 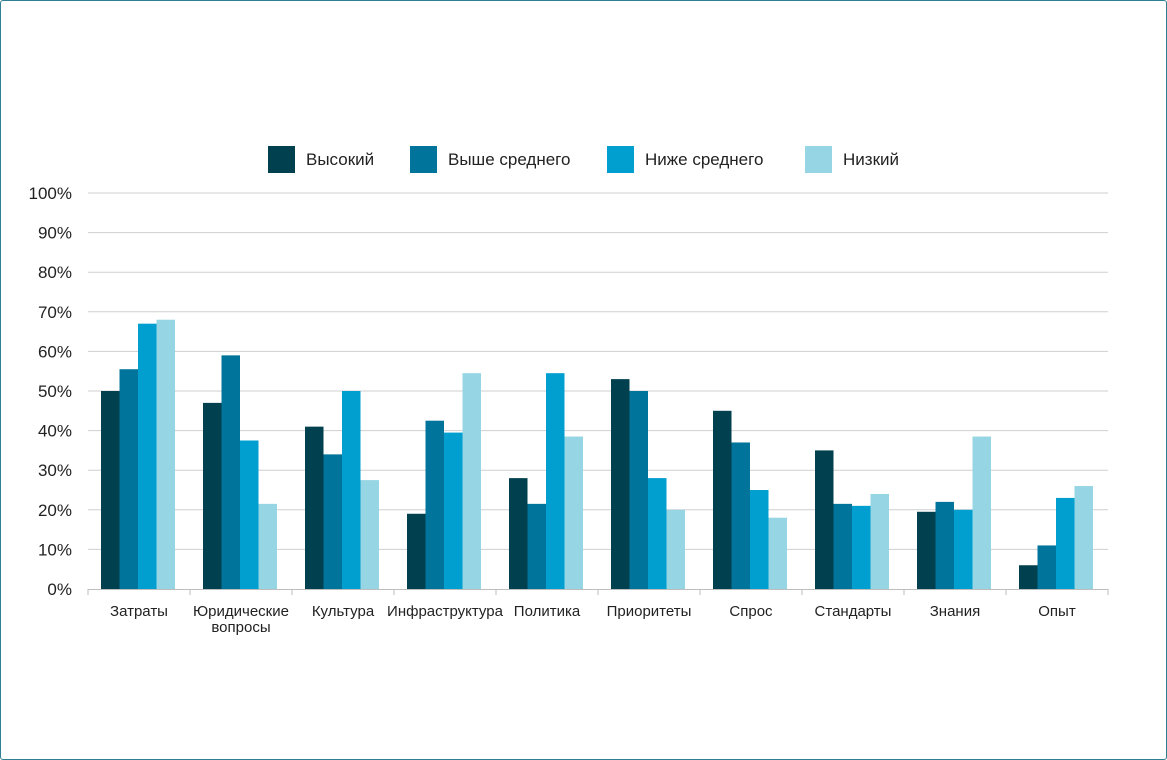 What do you see at coordinates (853, 611) in the screenshot?
I see `x-tick-label: Стандарты` at bounding box center [853, 611].